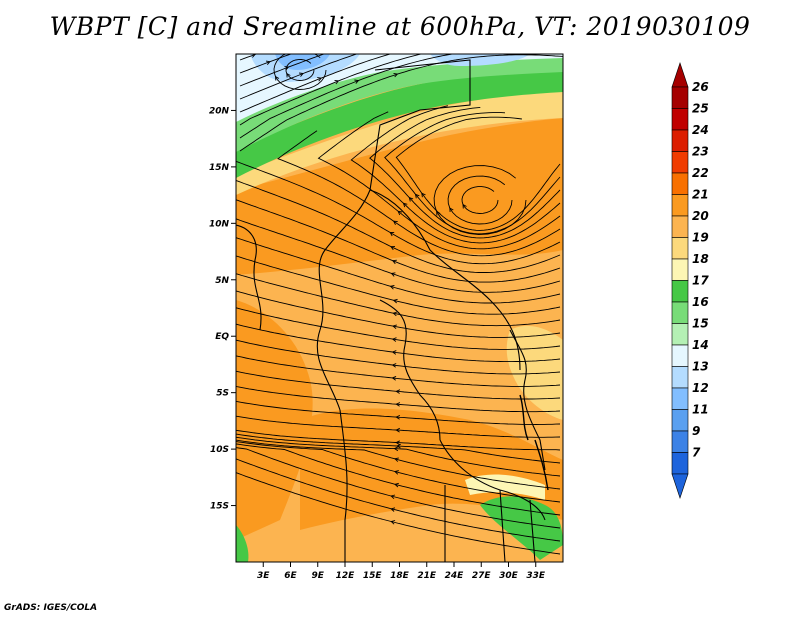  What do you see at coordinates (346, 576) in the screenshot?
I see `lon-tick-label: 12E` at bounding box center [346, 576].